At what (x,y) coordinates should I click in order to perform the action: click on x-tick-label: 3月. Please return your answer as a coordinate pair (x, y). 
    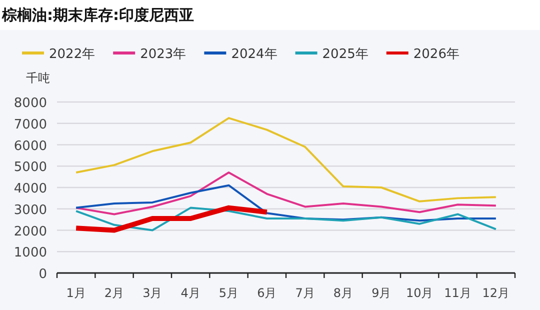
    Looking at the image, I should click on (152, 293).